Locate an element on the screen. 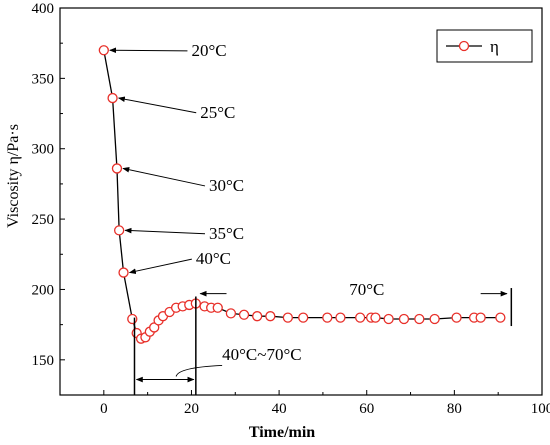 This screenshot has width=550, height=445. x-tick-label: 40 is located at coordinates (279, 409).